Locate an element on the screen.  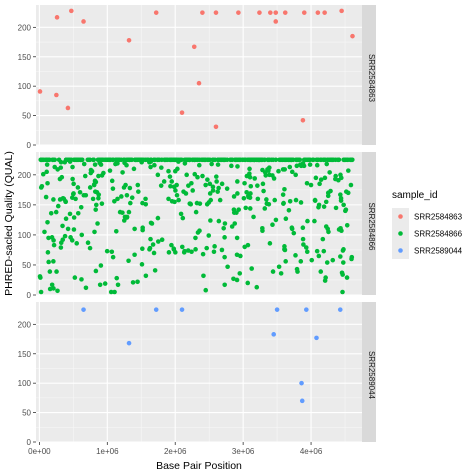
facet-strip is located at coordinates (369, 75).